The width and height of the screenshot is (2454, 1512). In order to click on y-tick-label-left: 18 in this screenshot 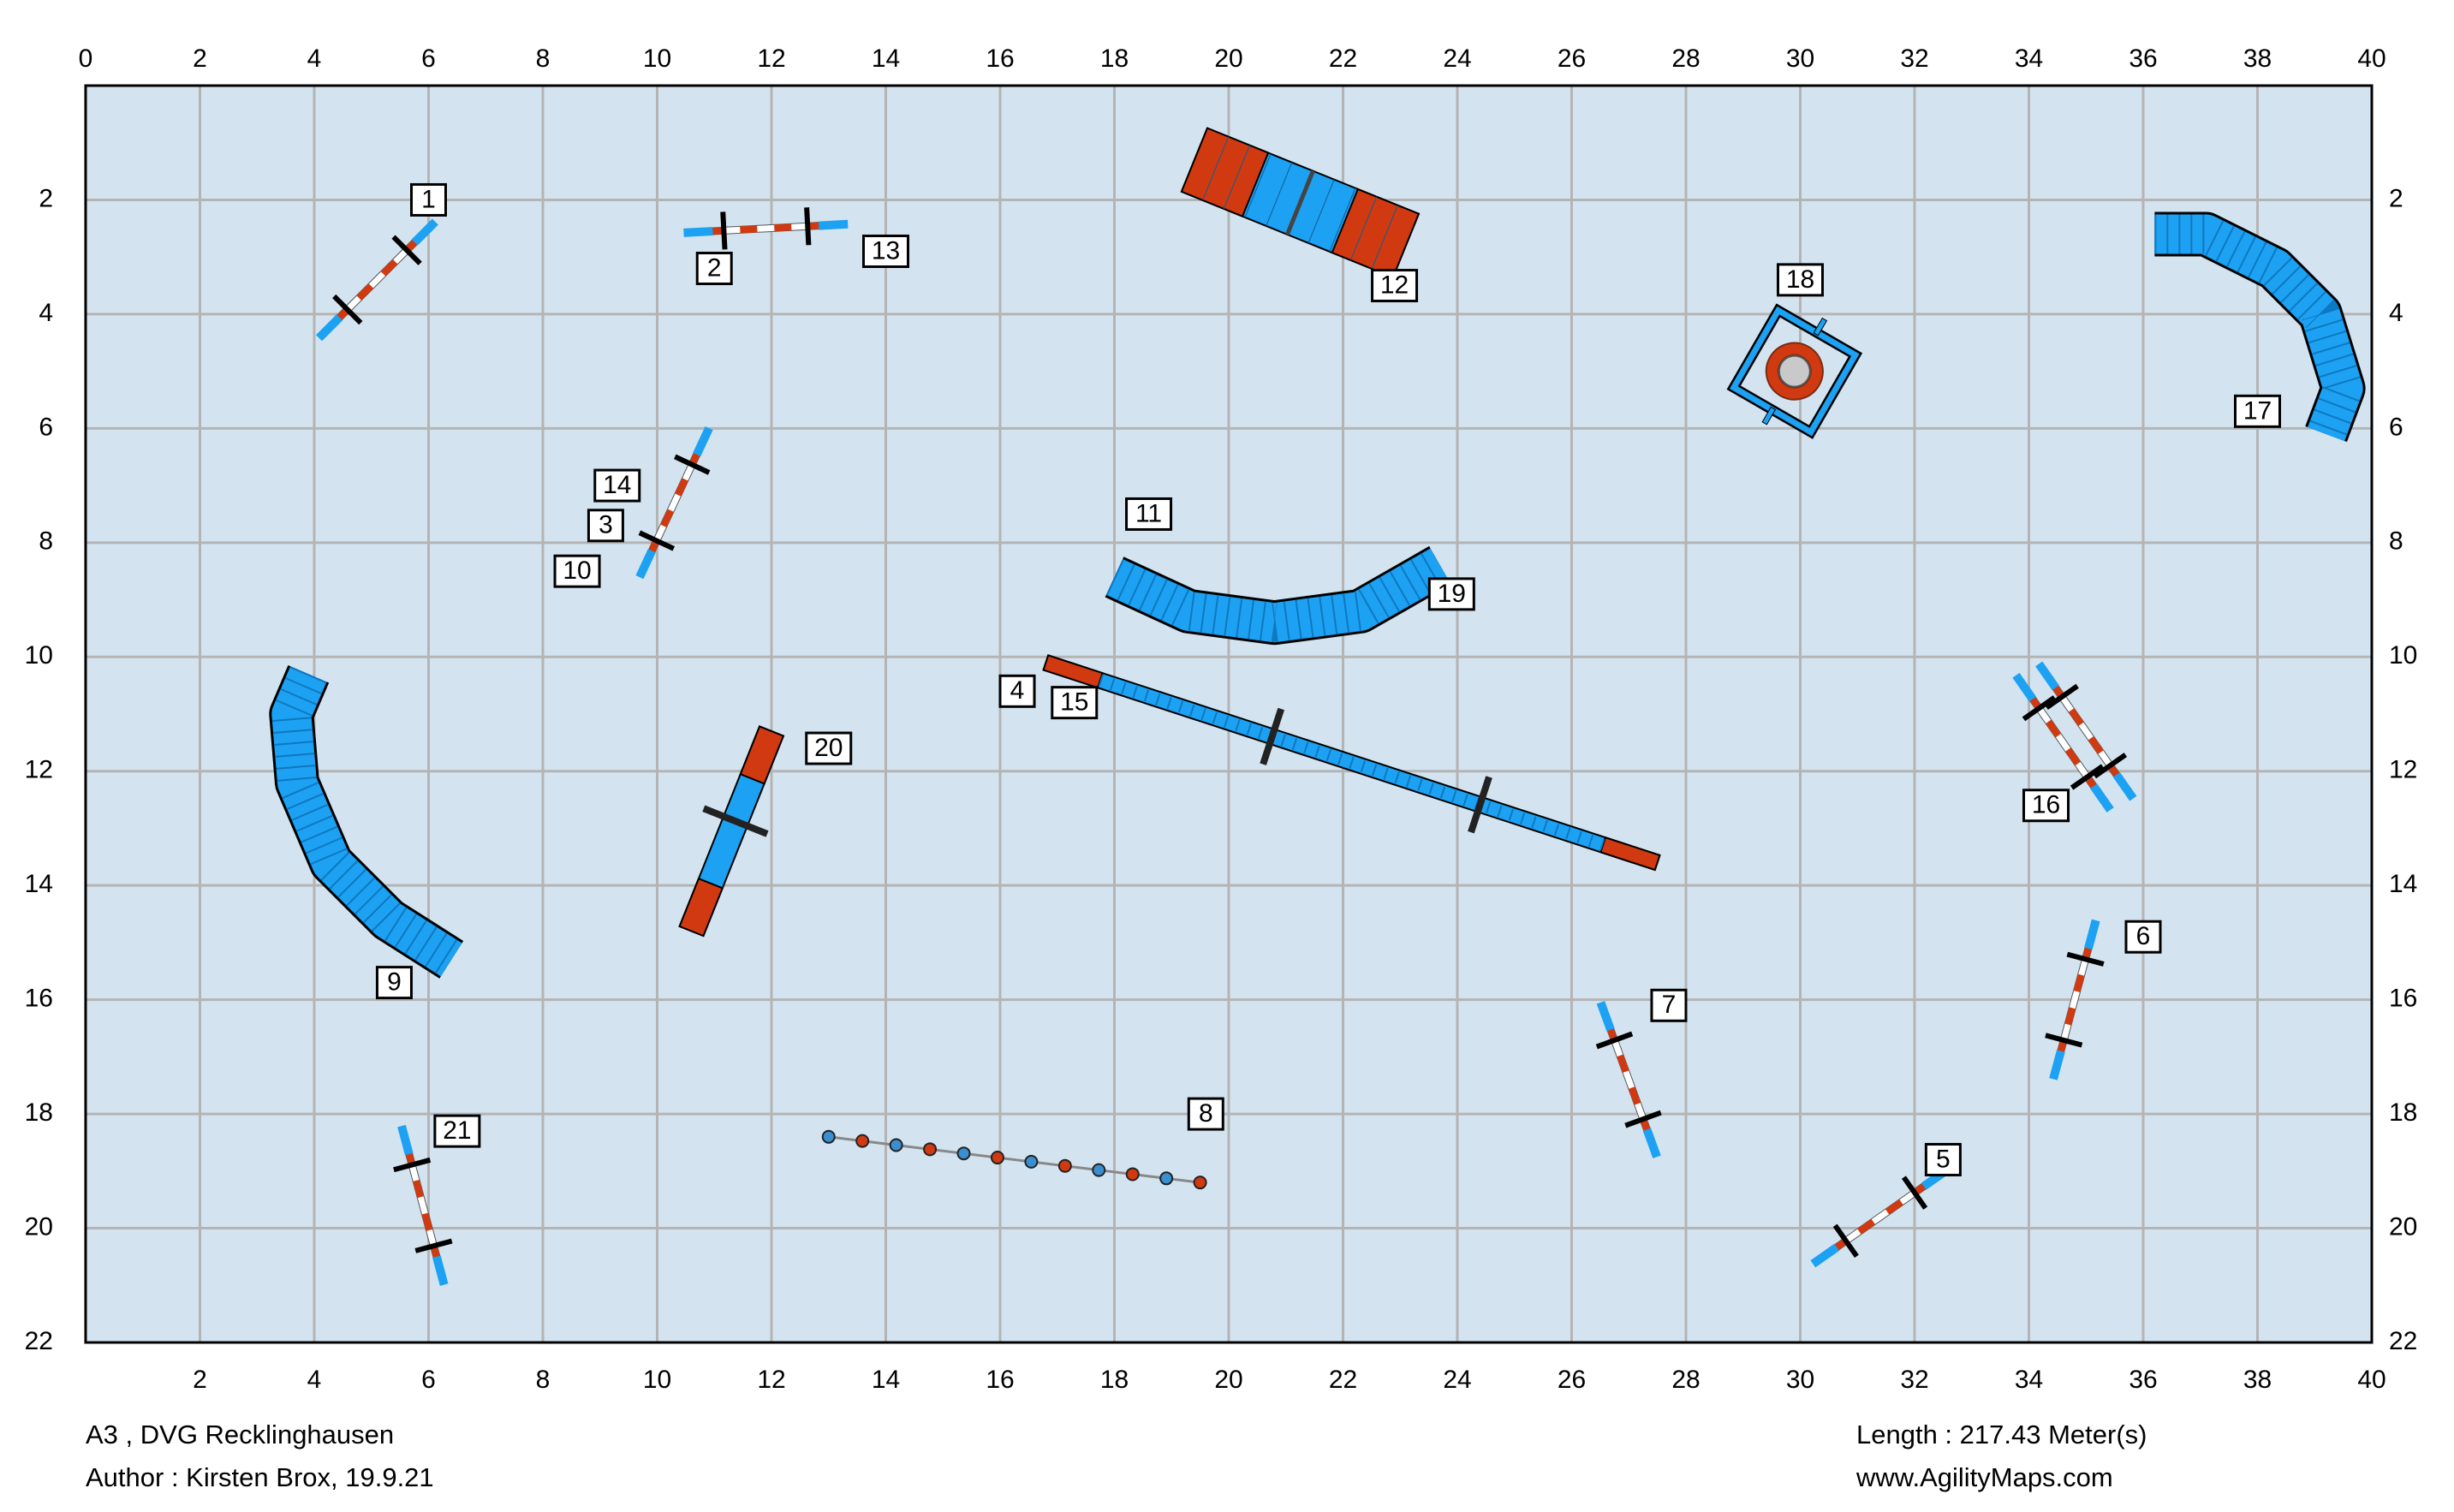, I will do `click(39, 1112)`.